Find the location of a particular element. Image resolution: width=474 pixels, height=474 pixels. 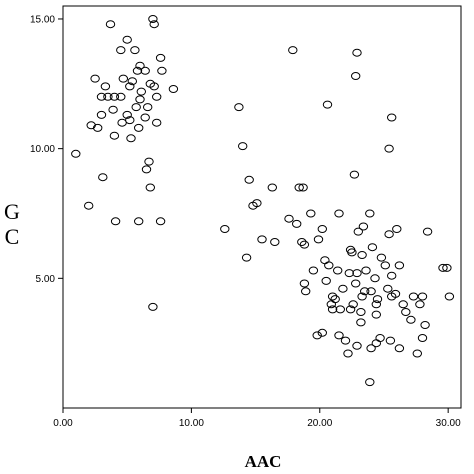

x-axis-title: AAC is located at coordinates (263, 461).